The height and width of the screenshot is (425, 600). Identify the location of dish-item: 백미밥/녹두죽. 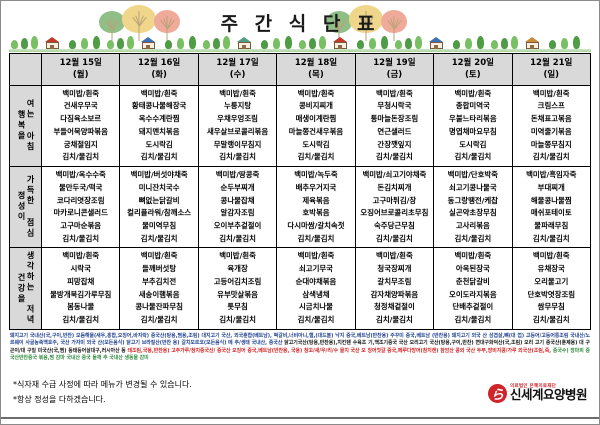
(316, 175).